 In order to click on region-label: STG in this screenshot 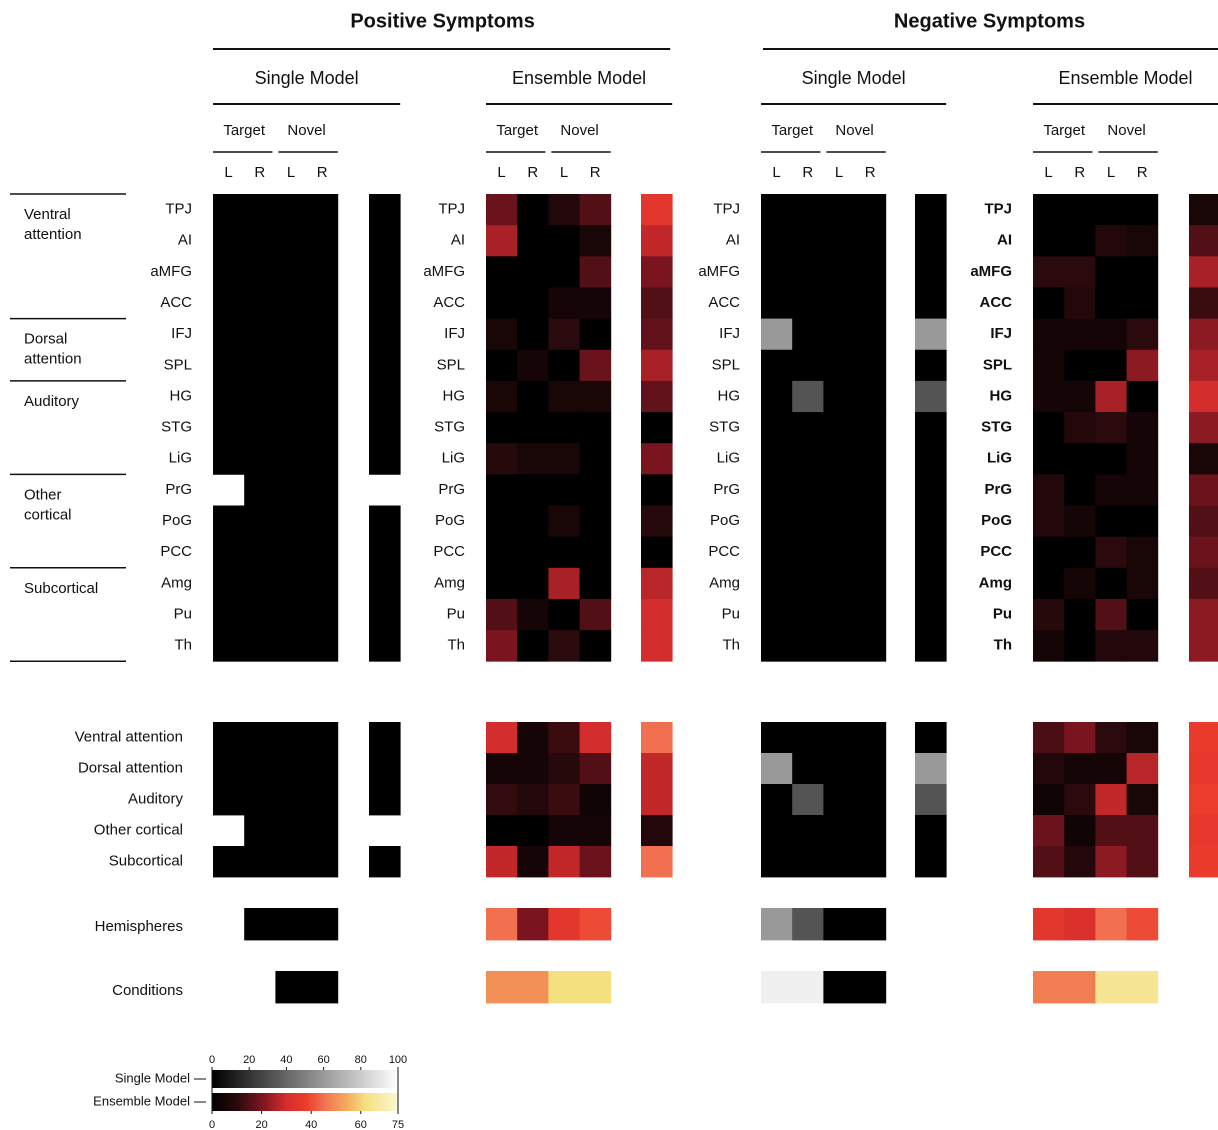, I will do `click(449, 427)`.